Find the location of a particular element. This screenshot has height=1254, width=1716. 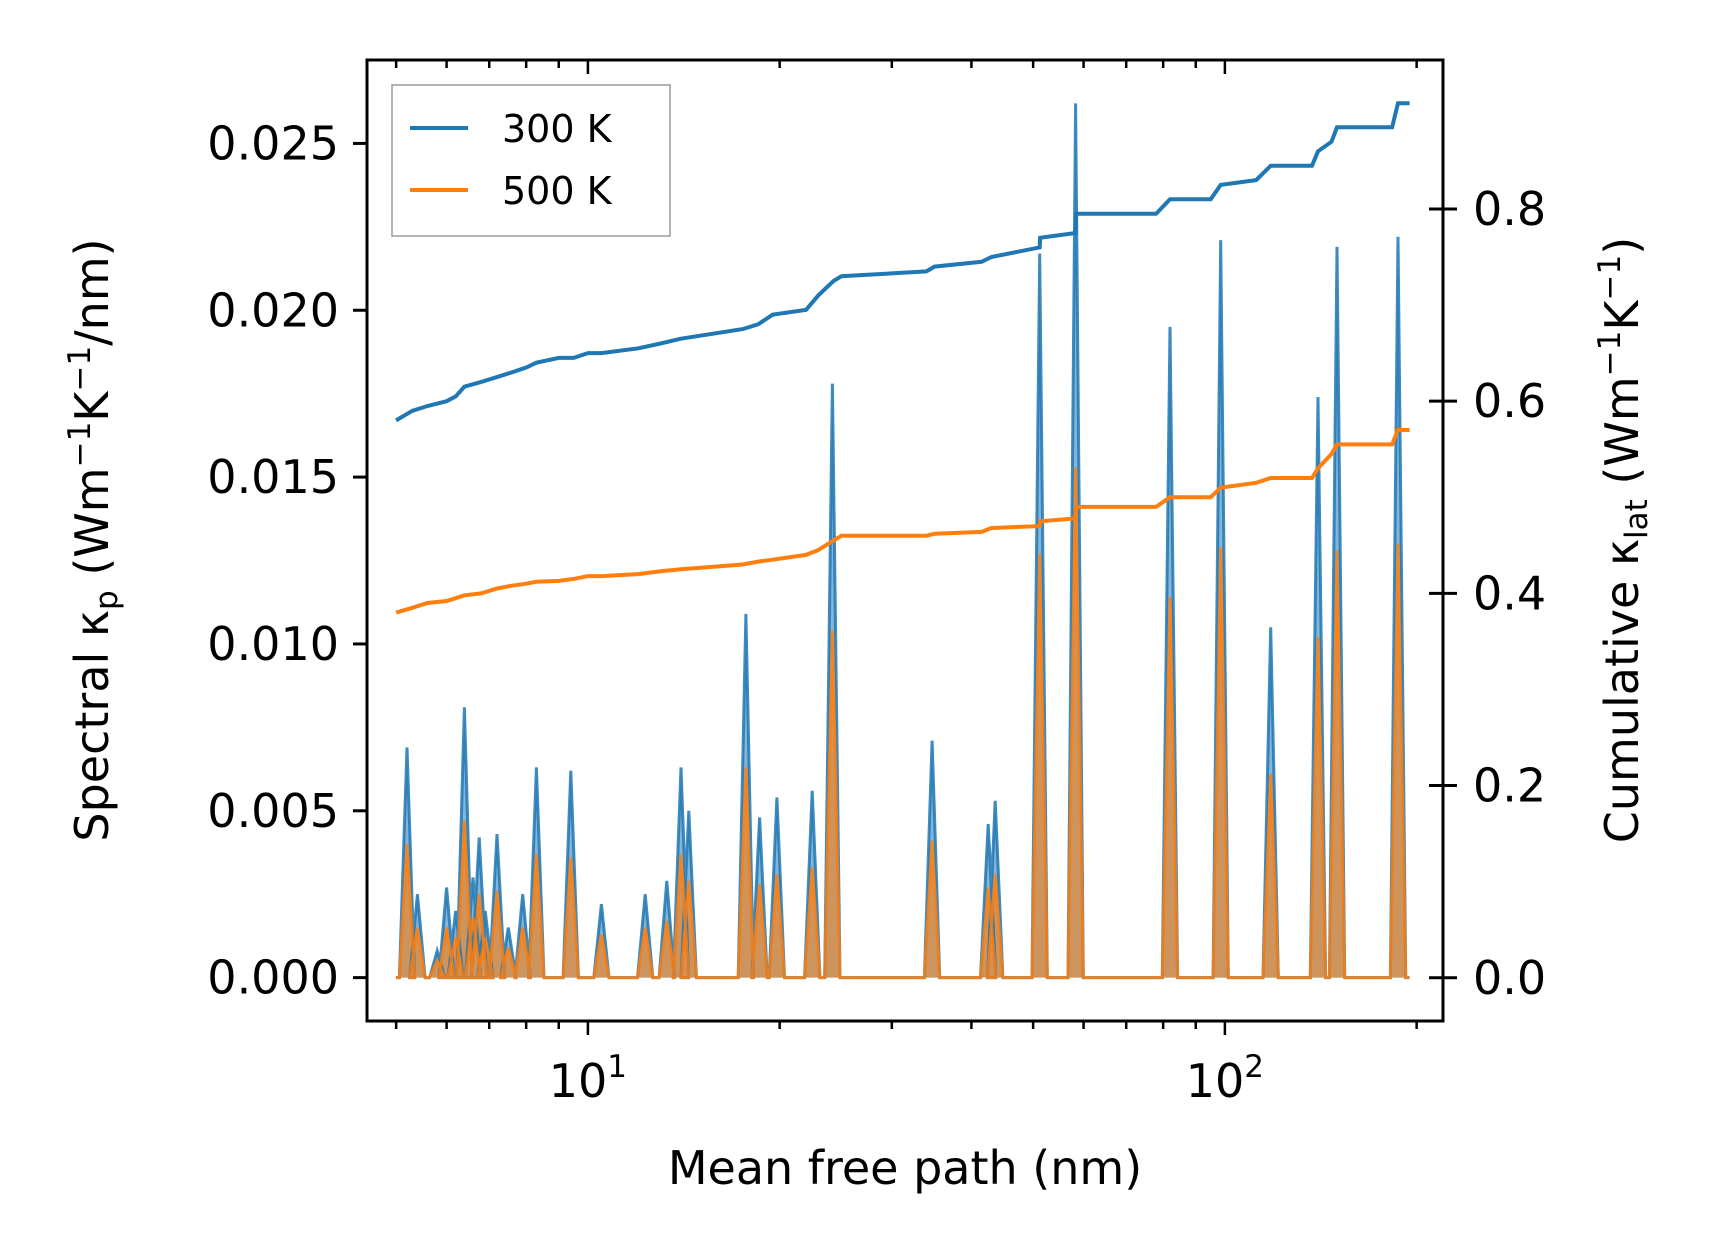

left-y-label-unit-open: (Wm is located at coordinates (92, 528).